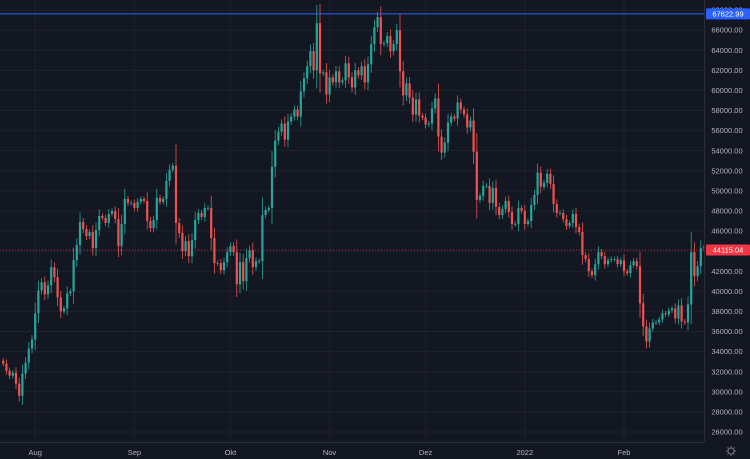 Image resolution: width=750 pixels, height=459 pixels. Describe the element at coordinates (727, 221) in the screenshot. I see `price-axis` at that location.